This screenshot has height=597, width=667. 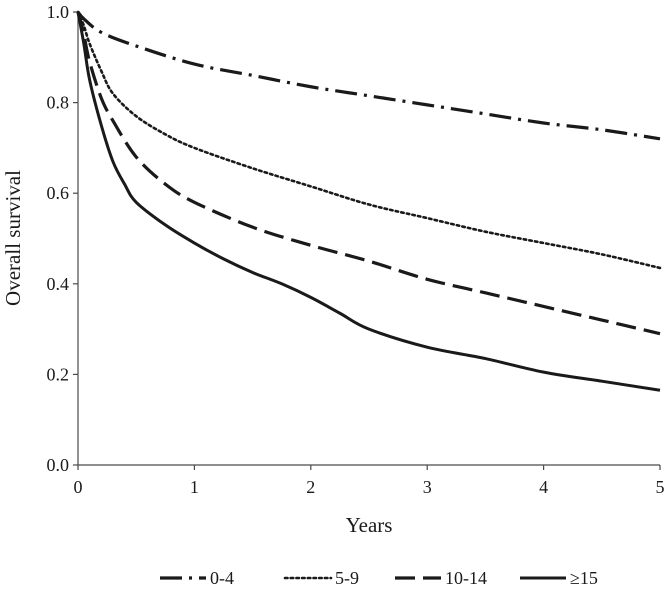 What do you see at coordinates (58, 12) in the screenshot?
I see `y-tick-label: 1.0` at bounding box center [58, 12].